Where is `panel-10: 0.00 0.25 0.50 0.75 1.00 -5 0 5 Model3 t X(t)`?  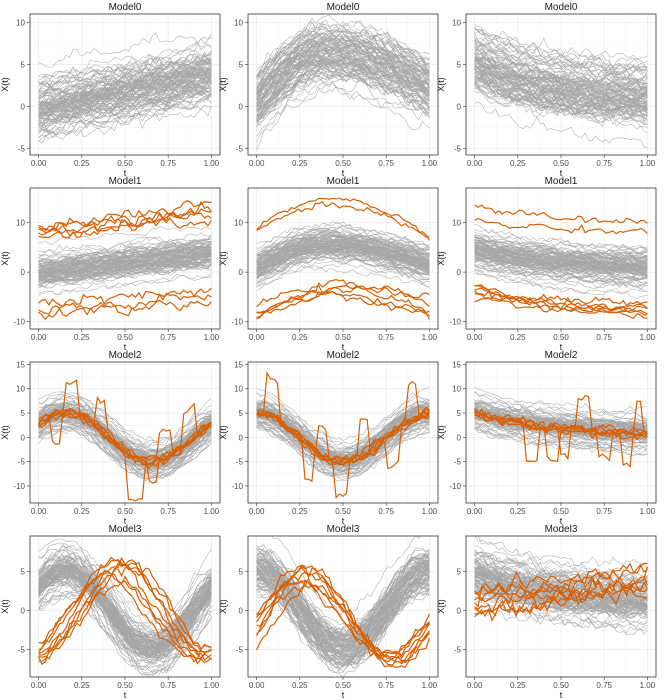 panel-10: 0.00 0.25 0.50 0.75 1.00 -5 0 5 Model3 t X(t) is located at coordinates (110, 612).